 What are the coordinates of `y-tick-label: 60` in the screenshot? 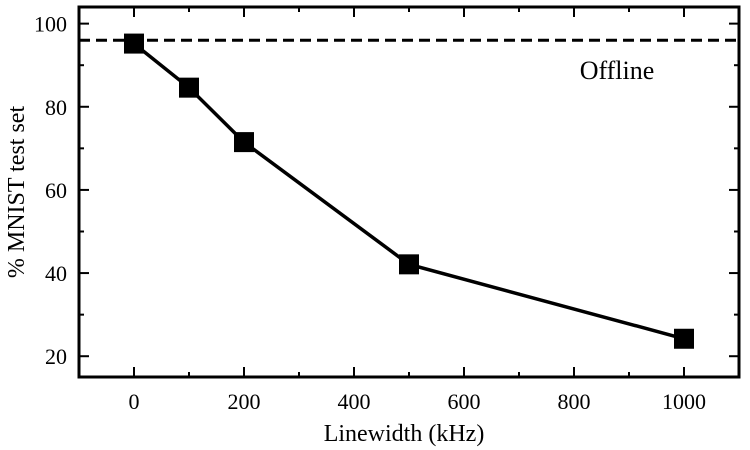 It's located at (56, 190).